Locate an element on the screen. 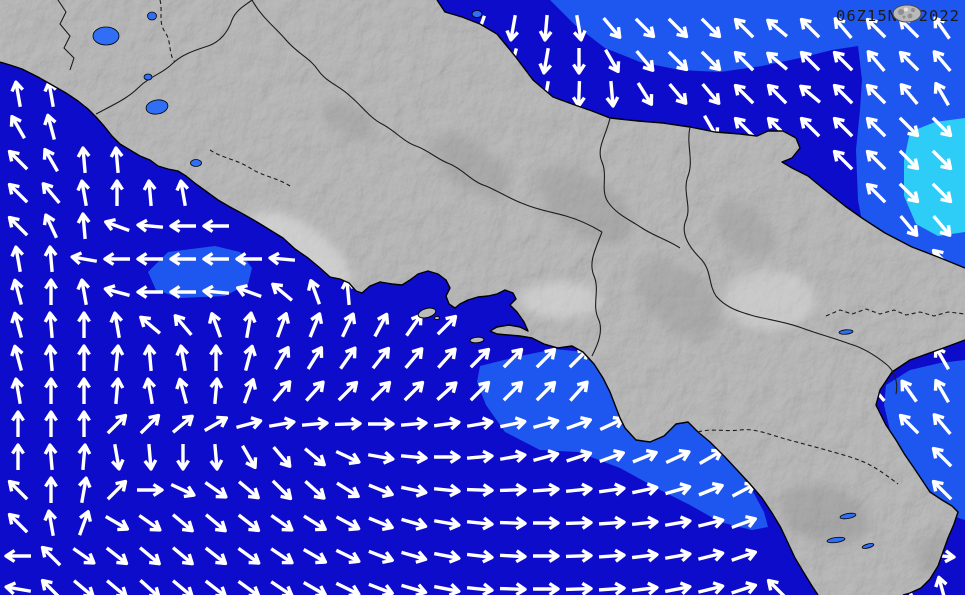 The height and width of the screenshot is (595, 965). sea-moderate-region-taranto is located at coordinates (924, 440).